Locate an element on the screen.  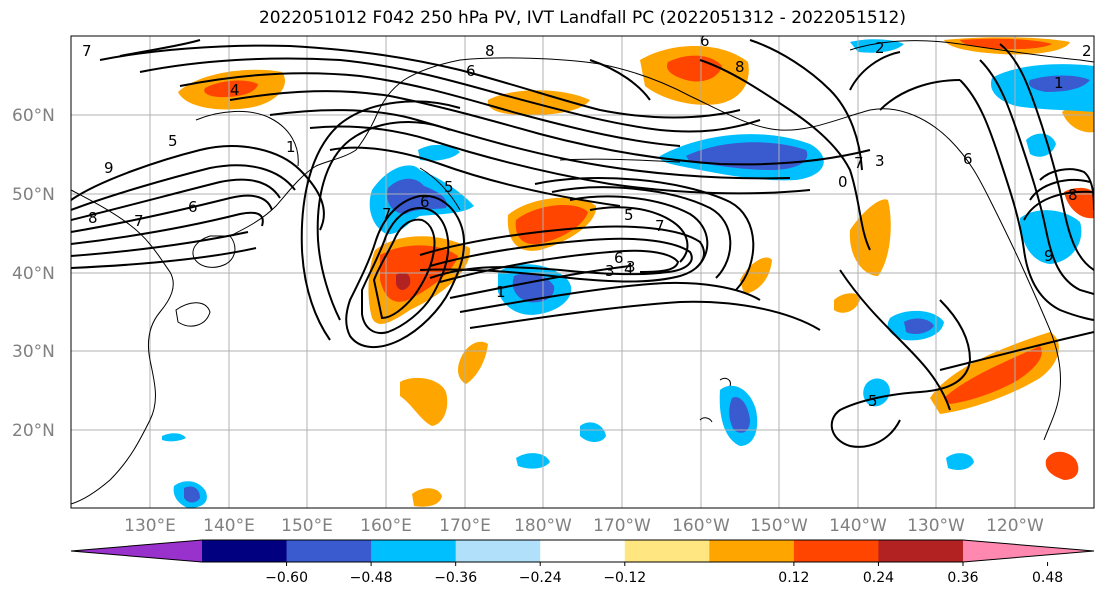
colorbar-tick-label: 0.24 is located at coordinates (878, 578).